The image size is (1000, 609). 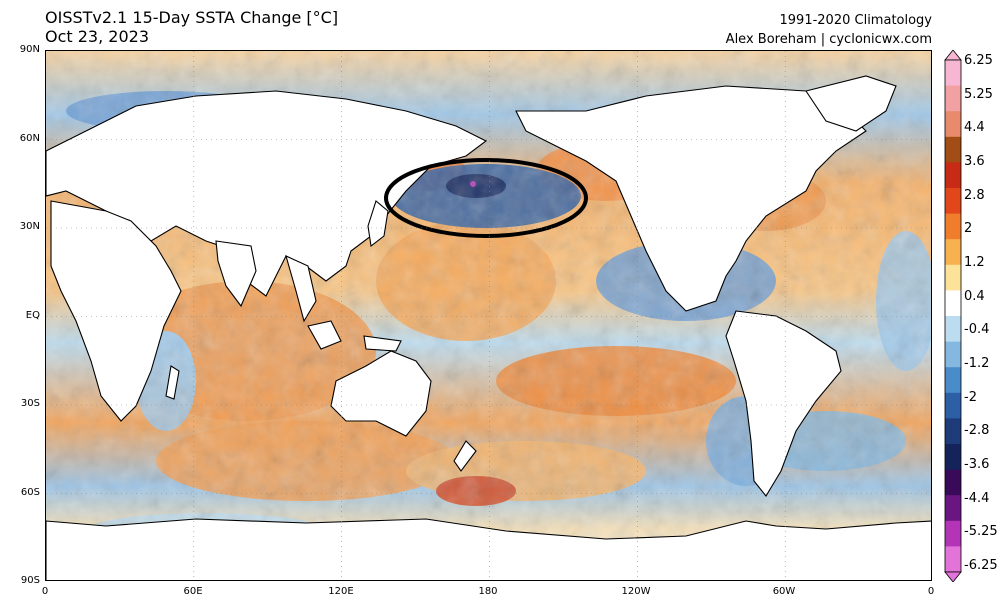 What do you see at coordinates (97, 36) in the screenshot?
I see `map-date: Oct 23, 2023` at bounding box center [97, 36].